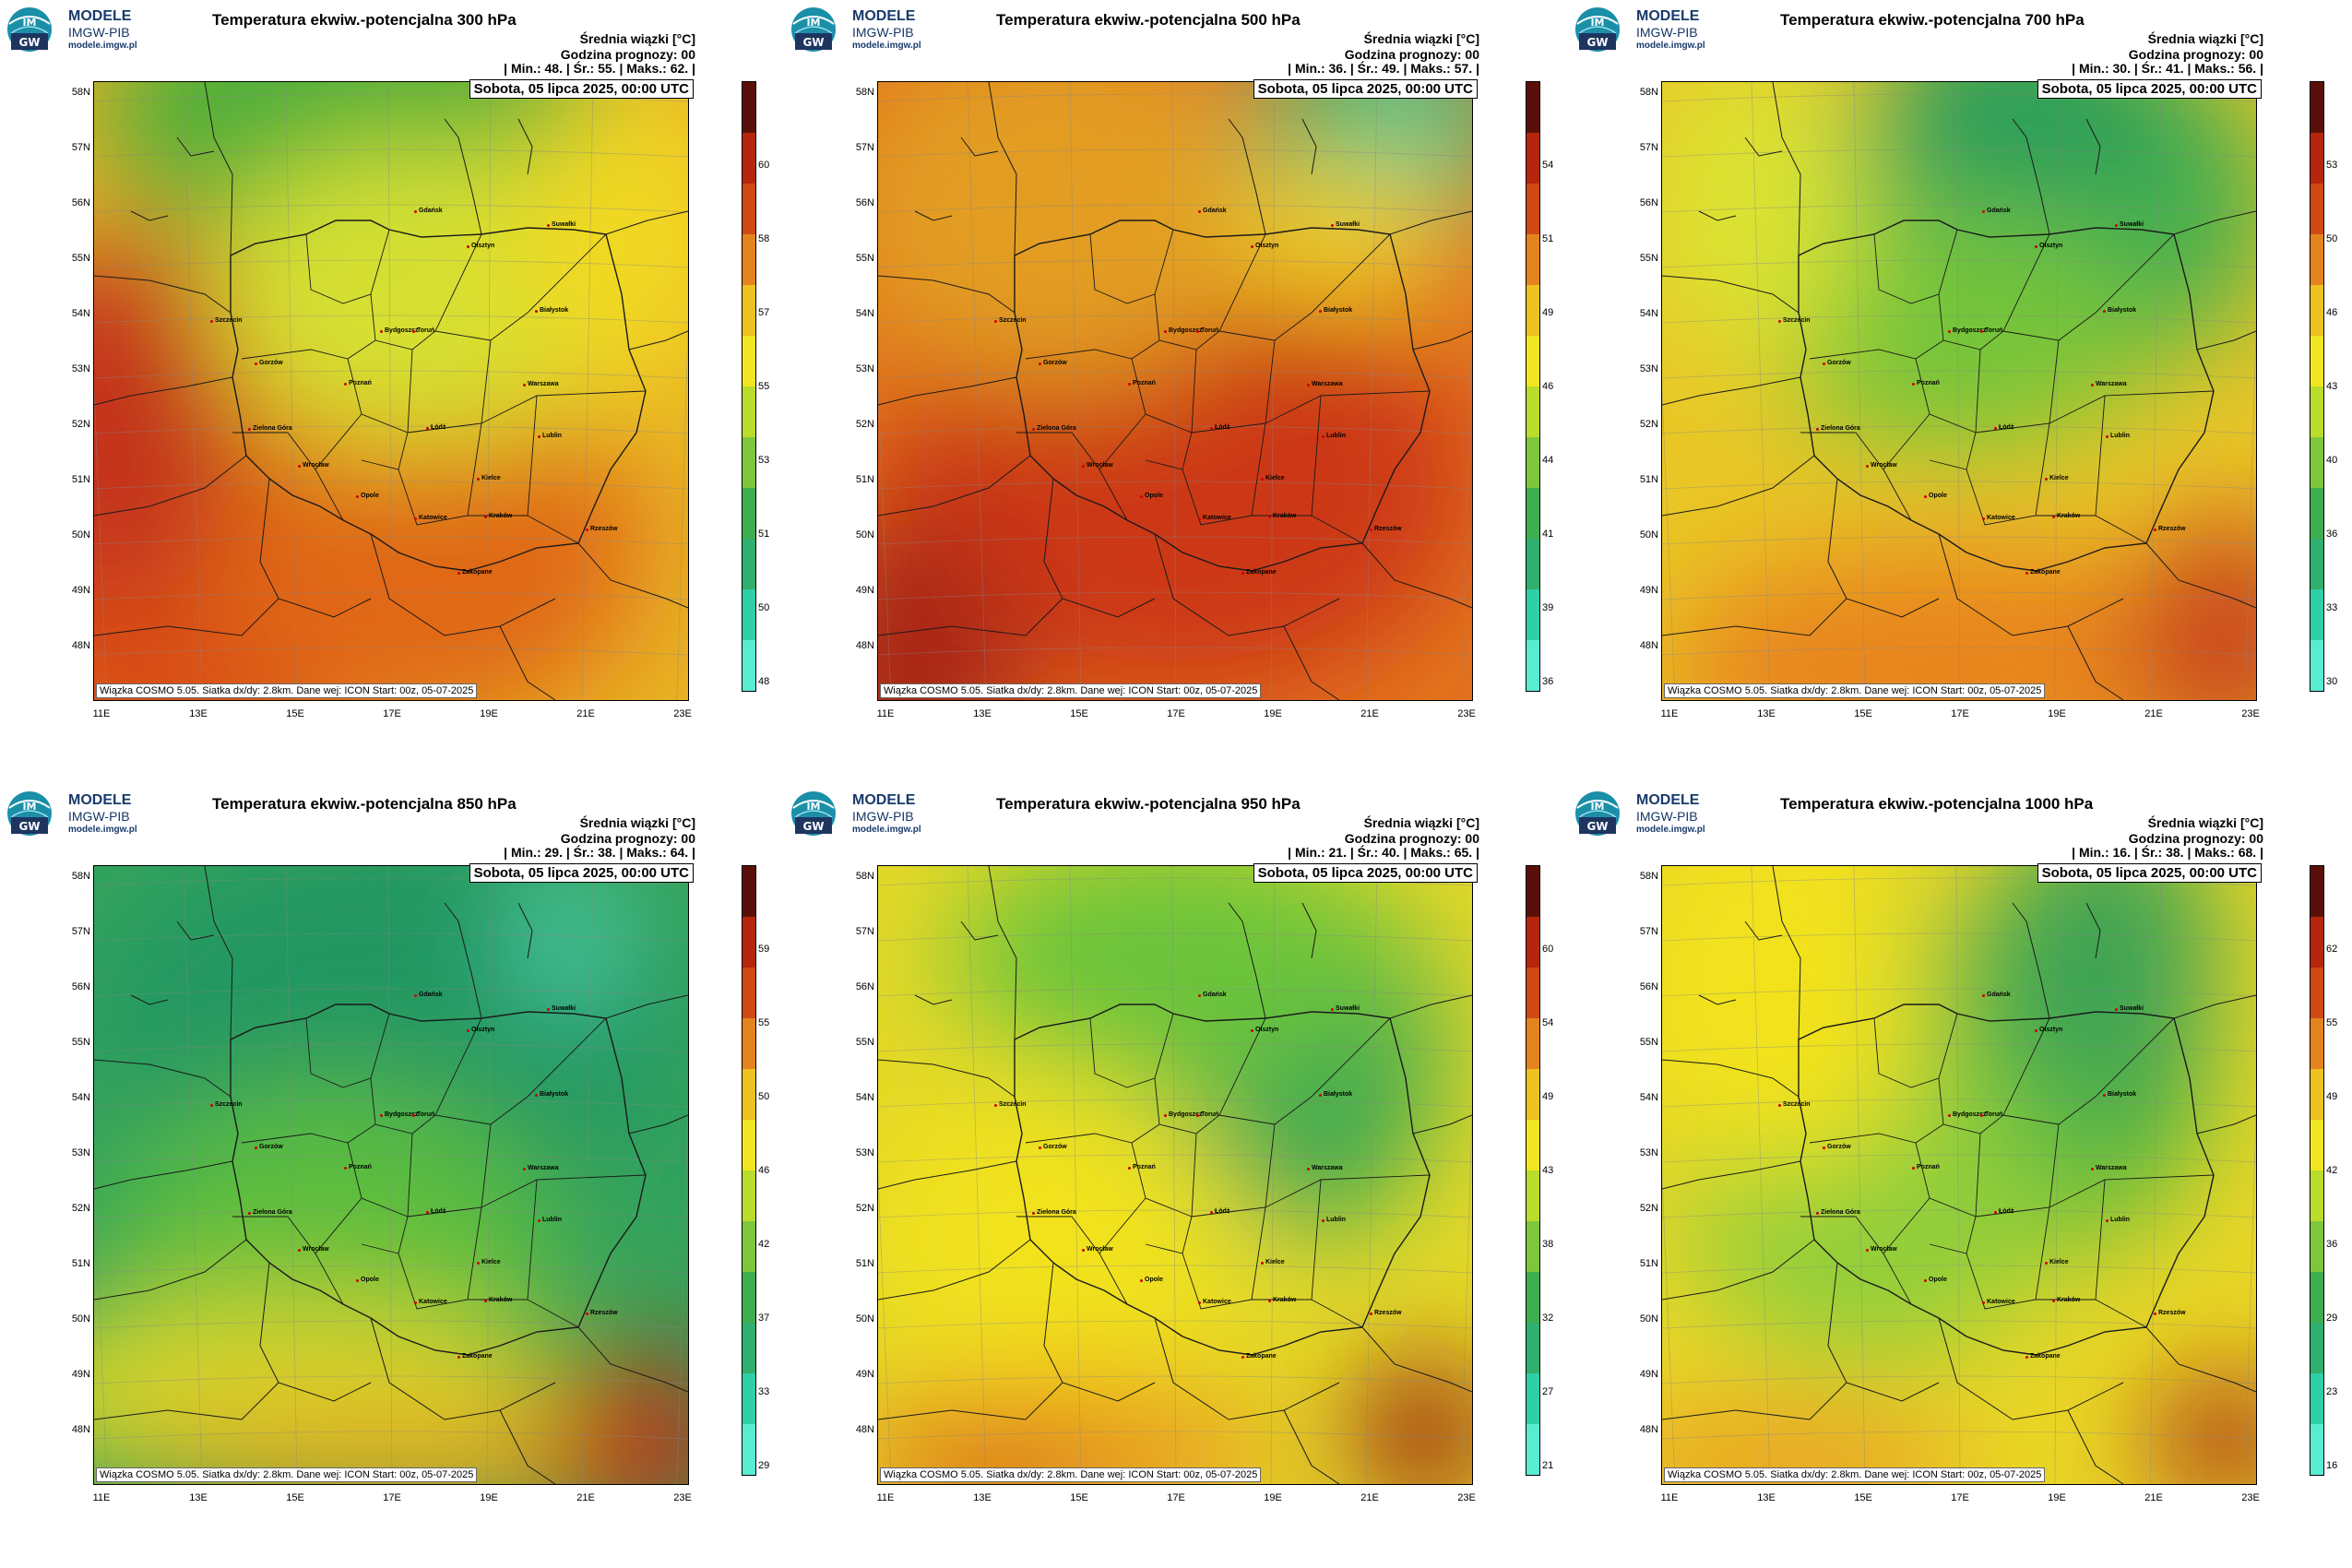  I want to click on panel-title: Temperatura ekwiw.-potencjalna 300 hPa, so click(364, 20).